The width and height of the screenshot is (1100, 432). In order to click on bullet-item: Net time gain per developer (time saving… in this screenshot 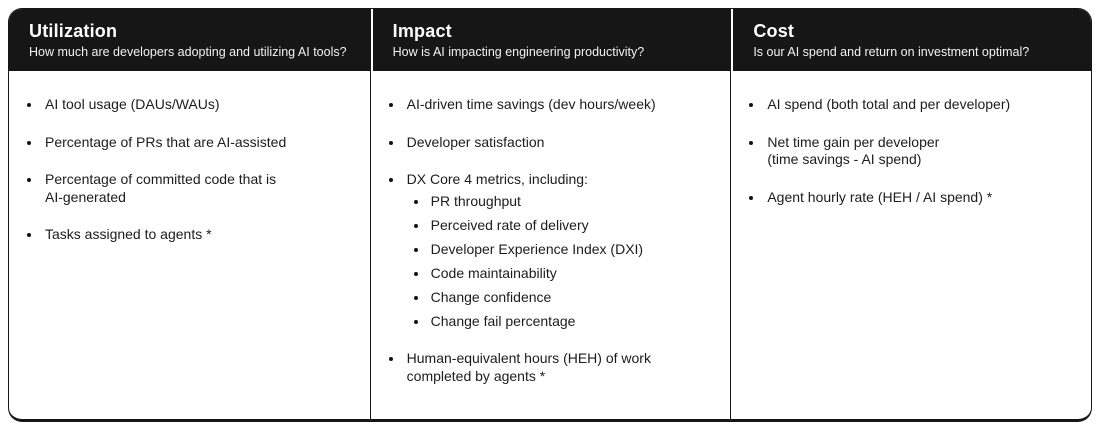, I will do `click(919, 151)`.